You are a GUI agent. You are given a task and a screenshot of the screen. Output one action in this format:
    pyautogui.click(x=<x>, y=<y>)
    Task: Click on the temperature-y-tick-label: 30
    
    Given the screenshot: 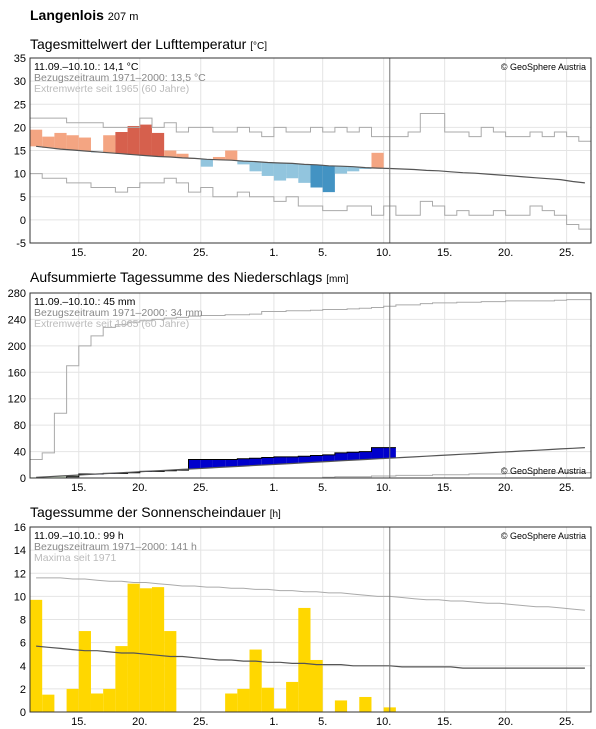 What is the action you would take?
    pyautogui.click(x=20, y=82)
    